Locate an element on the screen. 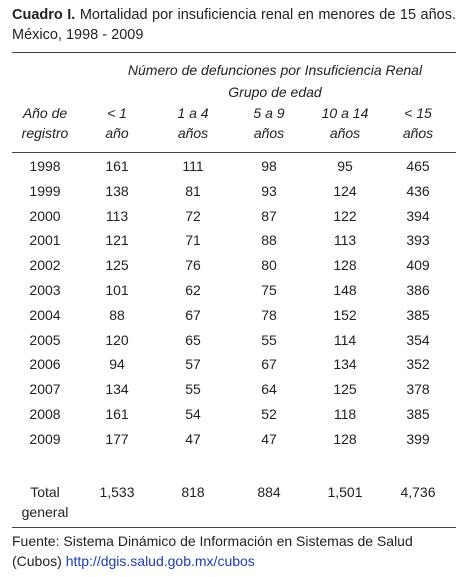 Image resolution: width=468 pixels, height=577 pixels. column-header: < 1 is located at coordinates (117, 113).